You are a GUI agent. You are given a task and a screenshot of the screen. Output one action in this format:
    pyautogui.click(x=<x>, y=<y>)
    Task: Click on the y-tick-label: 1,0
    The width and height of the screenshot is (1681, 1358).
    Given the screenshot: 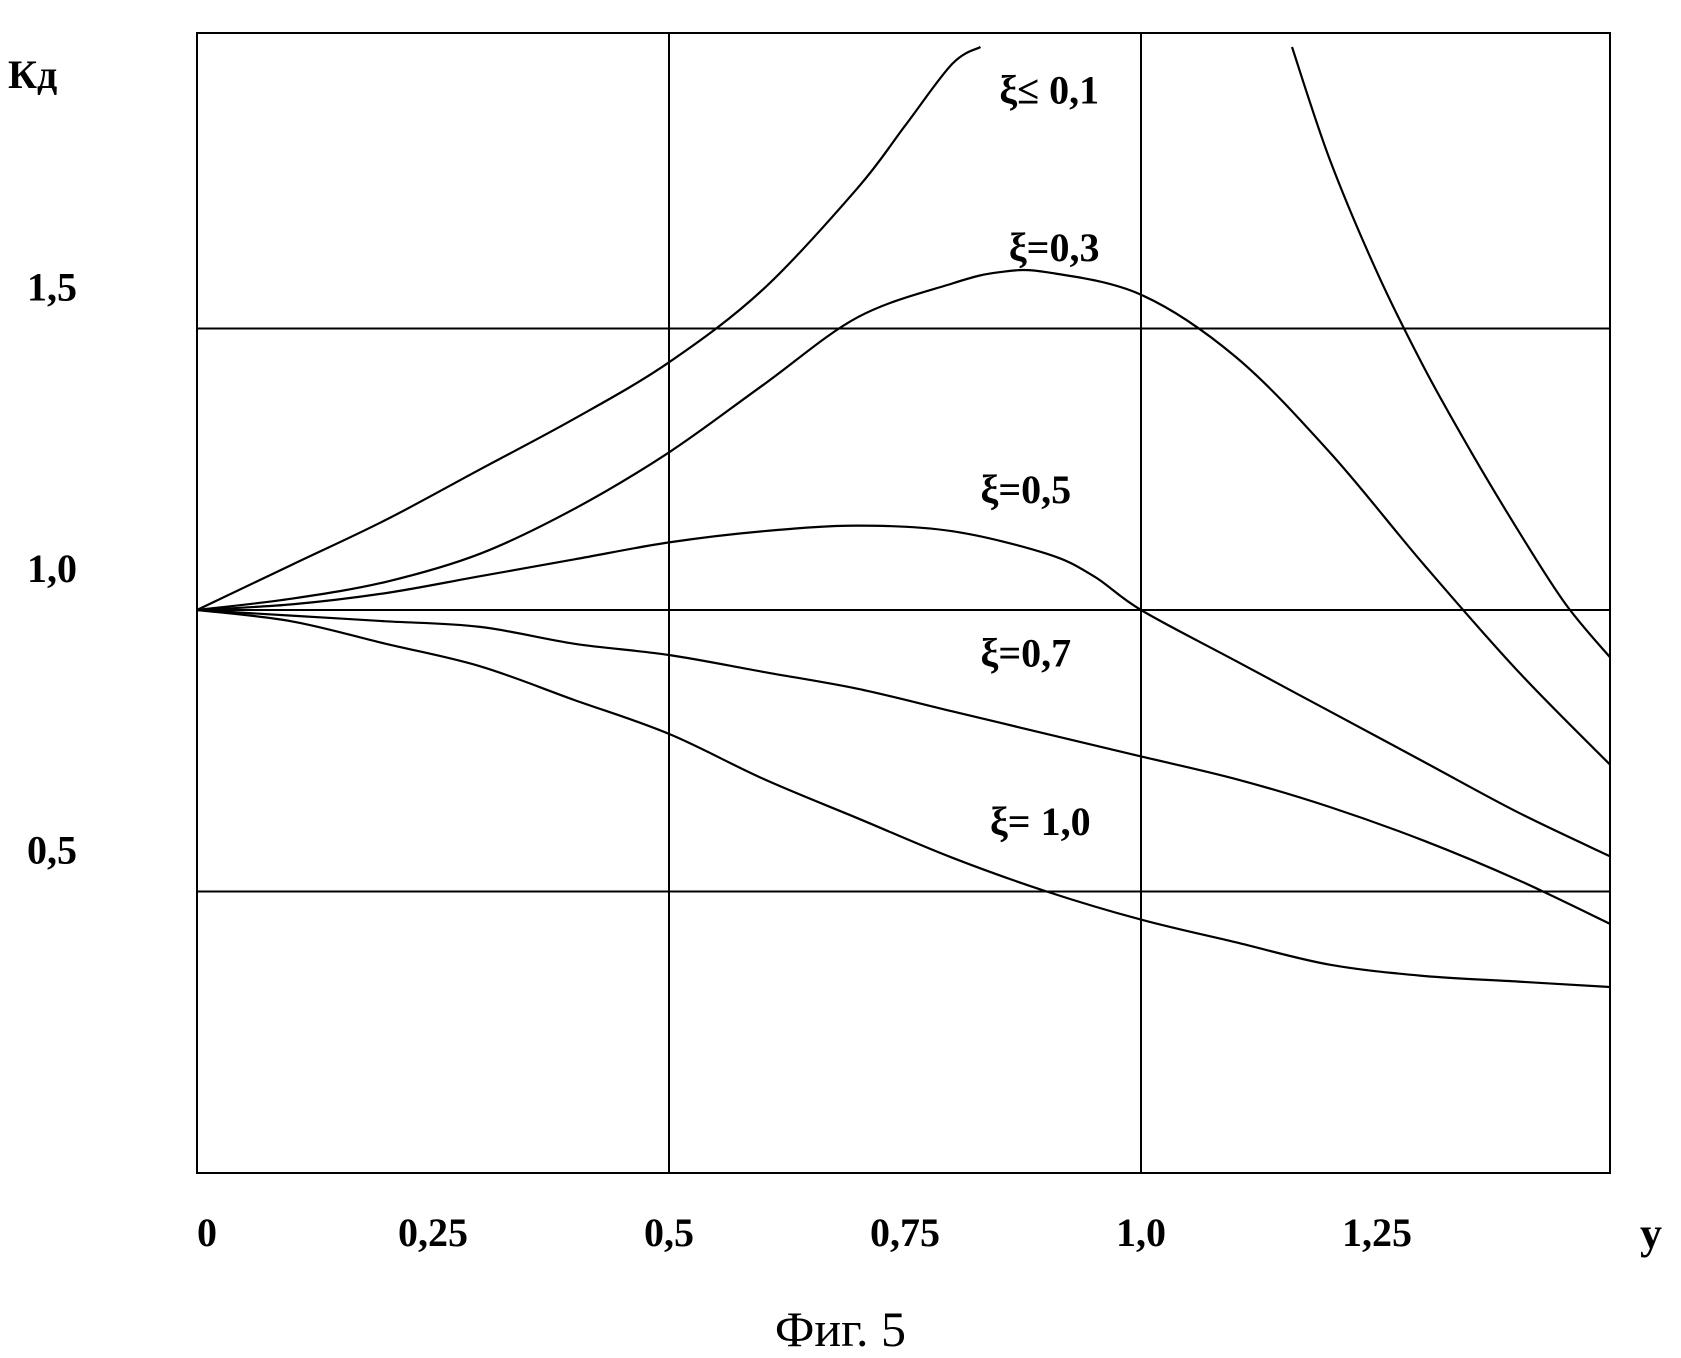 What is the action you would take?
    pyautogui.click(x=52, y=568)
    